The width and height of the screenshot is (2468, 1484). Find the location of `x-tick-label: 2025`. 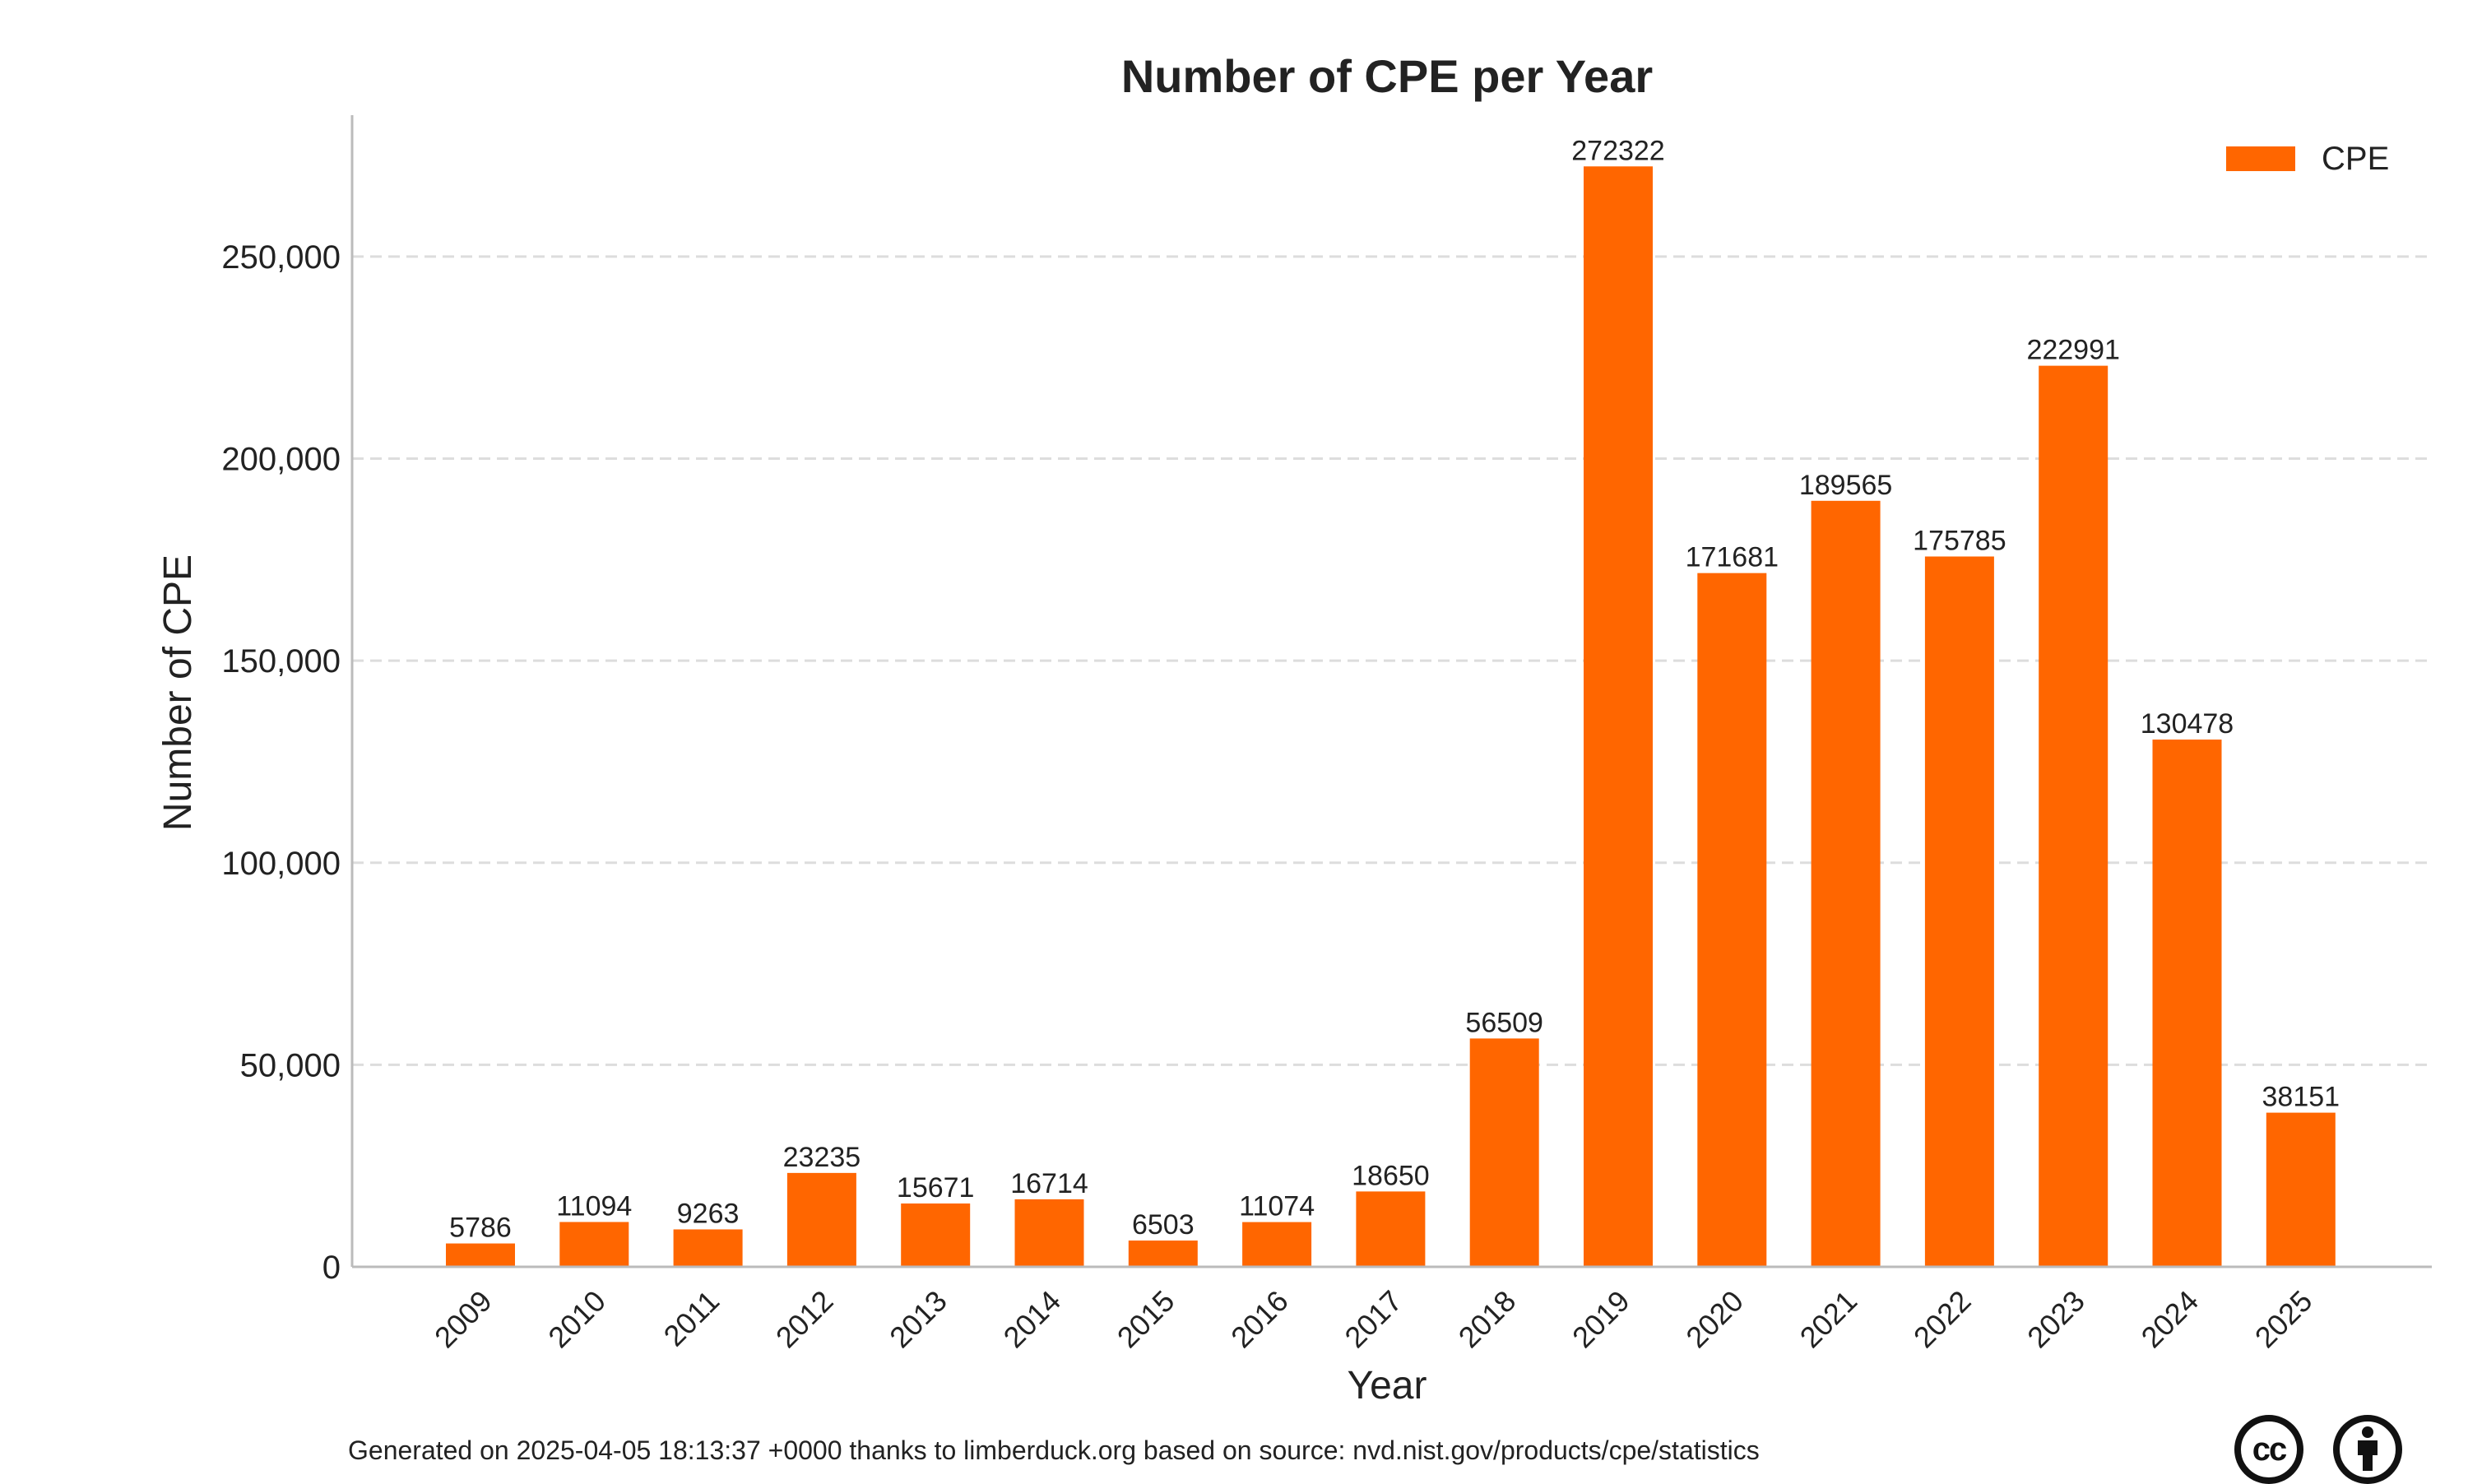

x-tick-label: 2025 is located at coordinates (2283, 1319).